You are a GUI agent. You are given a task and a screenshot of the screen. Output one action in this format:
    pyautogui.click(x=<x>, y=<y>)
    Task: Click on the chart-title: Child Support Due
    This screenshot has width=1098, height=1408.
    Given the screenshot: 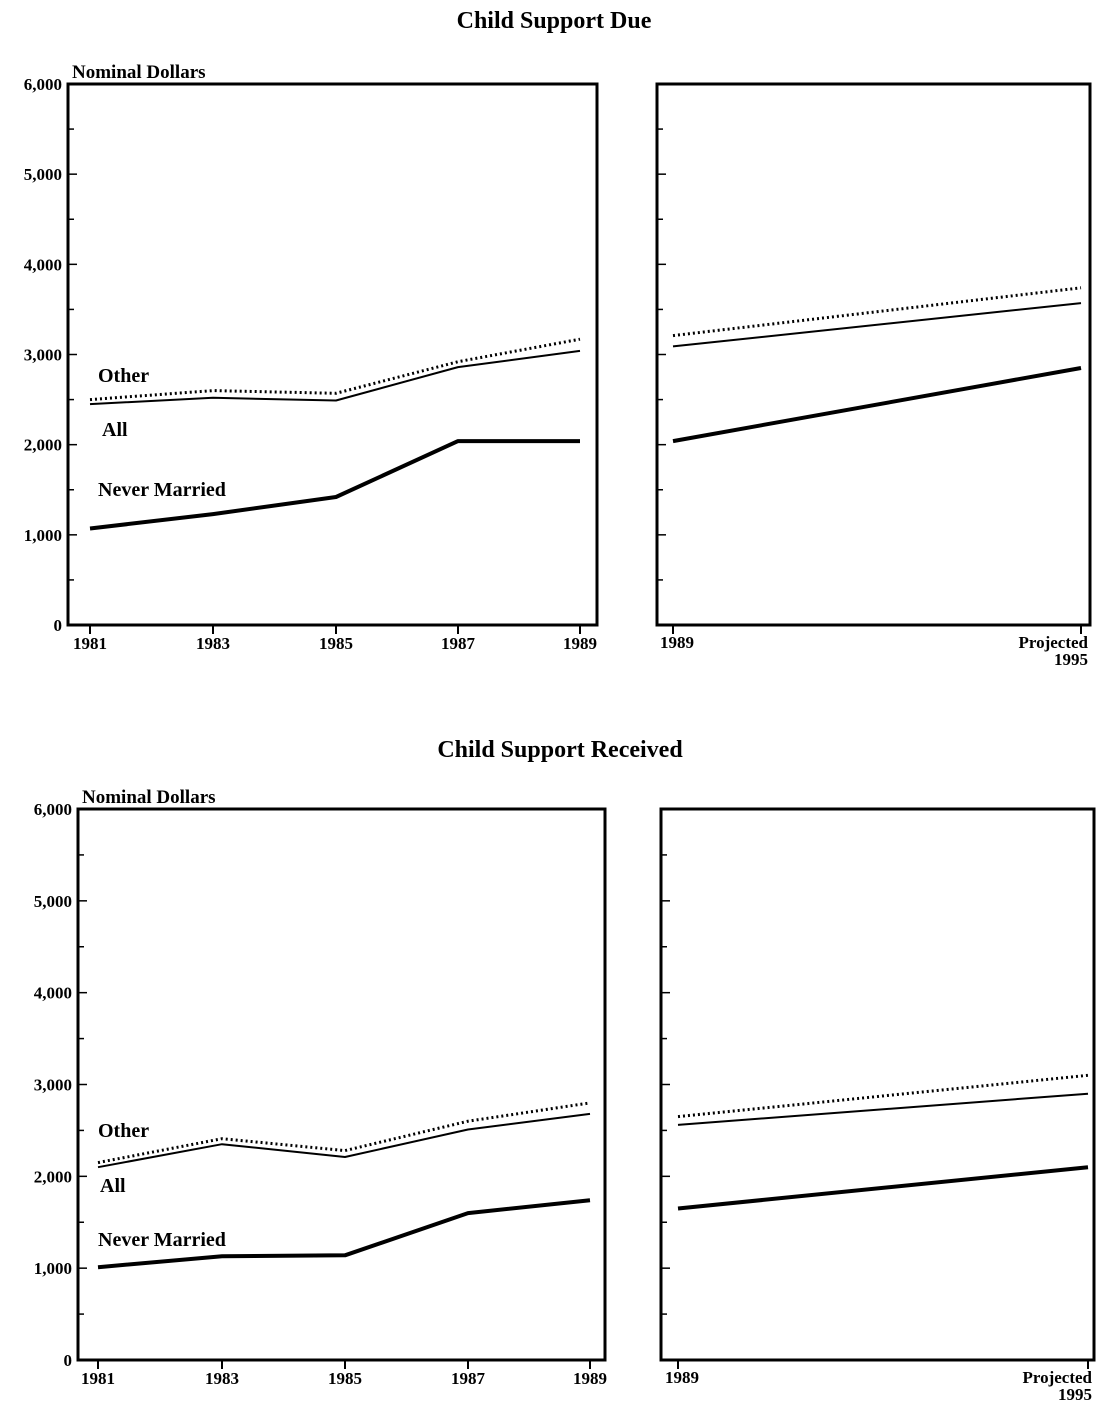 What is the action you would take?
    pyautogui.click(x=554, y=21)
    